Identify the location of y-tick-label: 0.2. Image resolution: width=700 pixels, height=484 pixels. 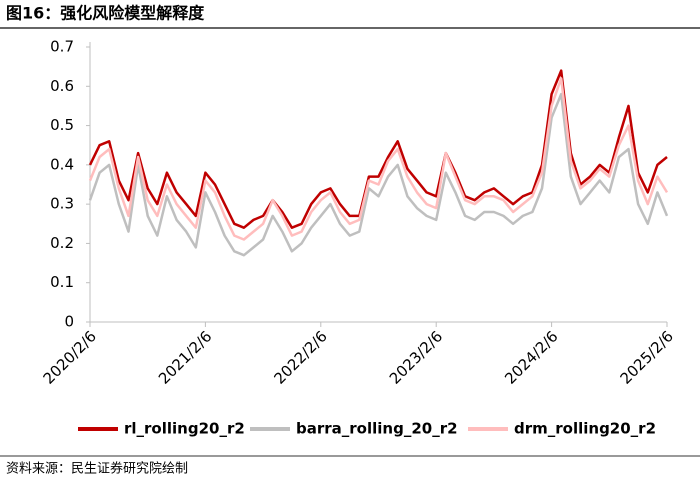
(62, 243).